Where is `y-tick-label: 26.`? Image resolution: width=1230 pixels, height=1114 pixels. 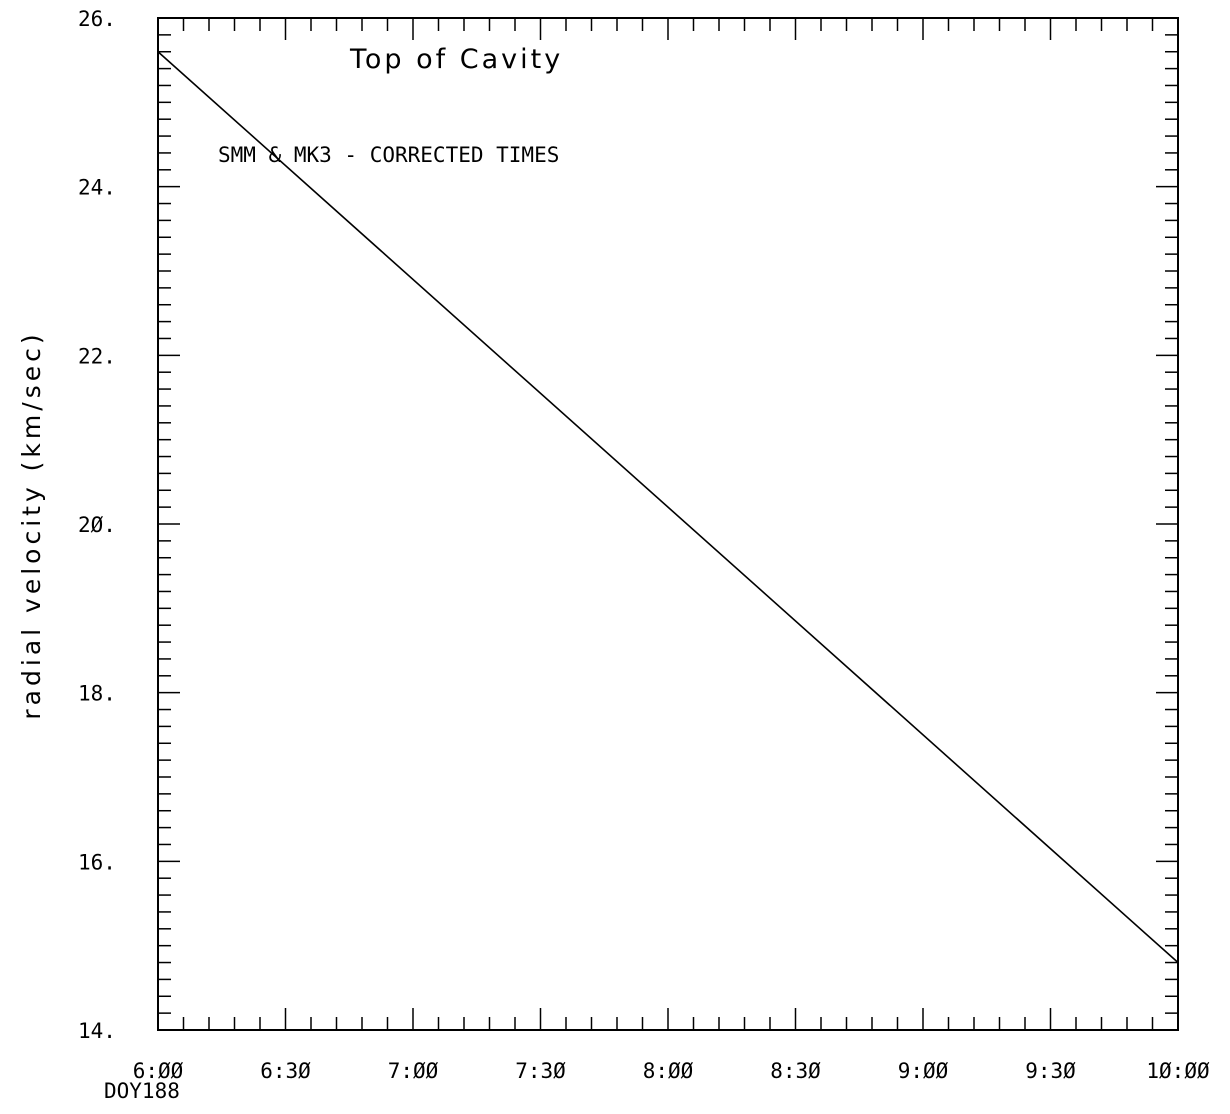
y-tick-label: 26. is located at coordinates (97, 19).